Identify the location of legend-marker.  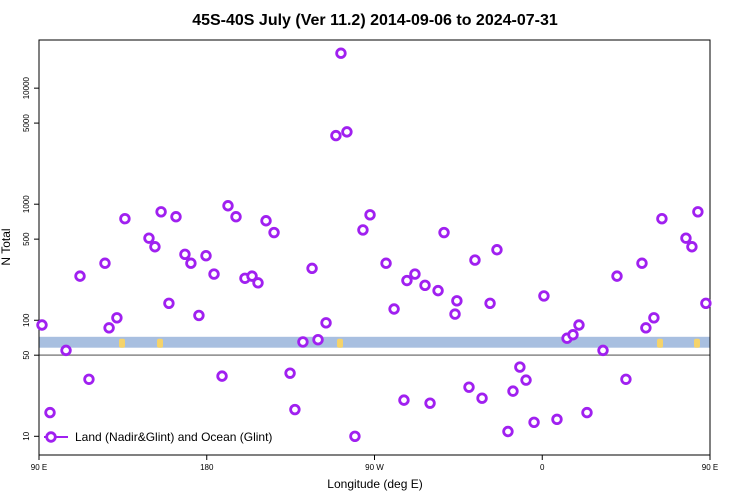
(51, 437).